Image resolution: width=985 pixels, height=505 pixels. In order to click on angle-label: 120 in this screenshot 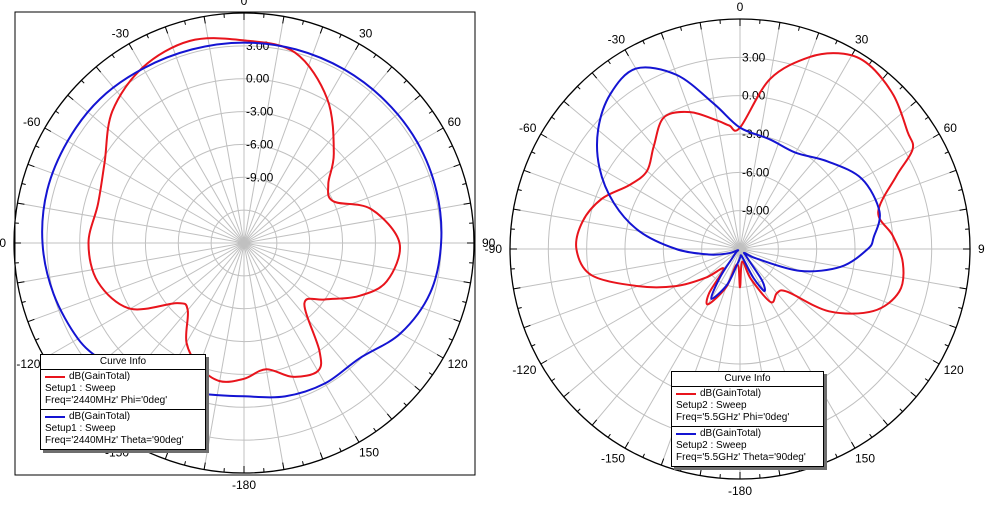, I will do `click(458, 364)`.